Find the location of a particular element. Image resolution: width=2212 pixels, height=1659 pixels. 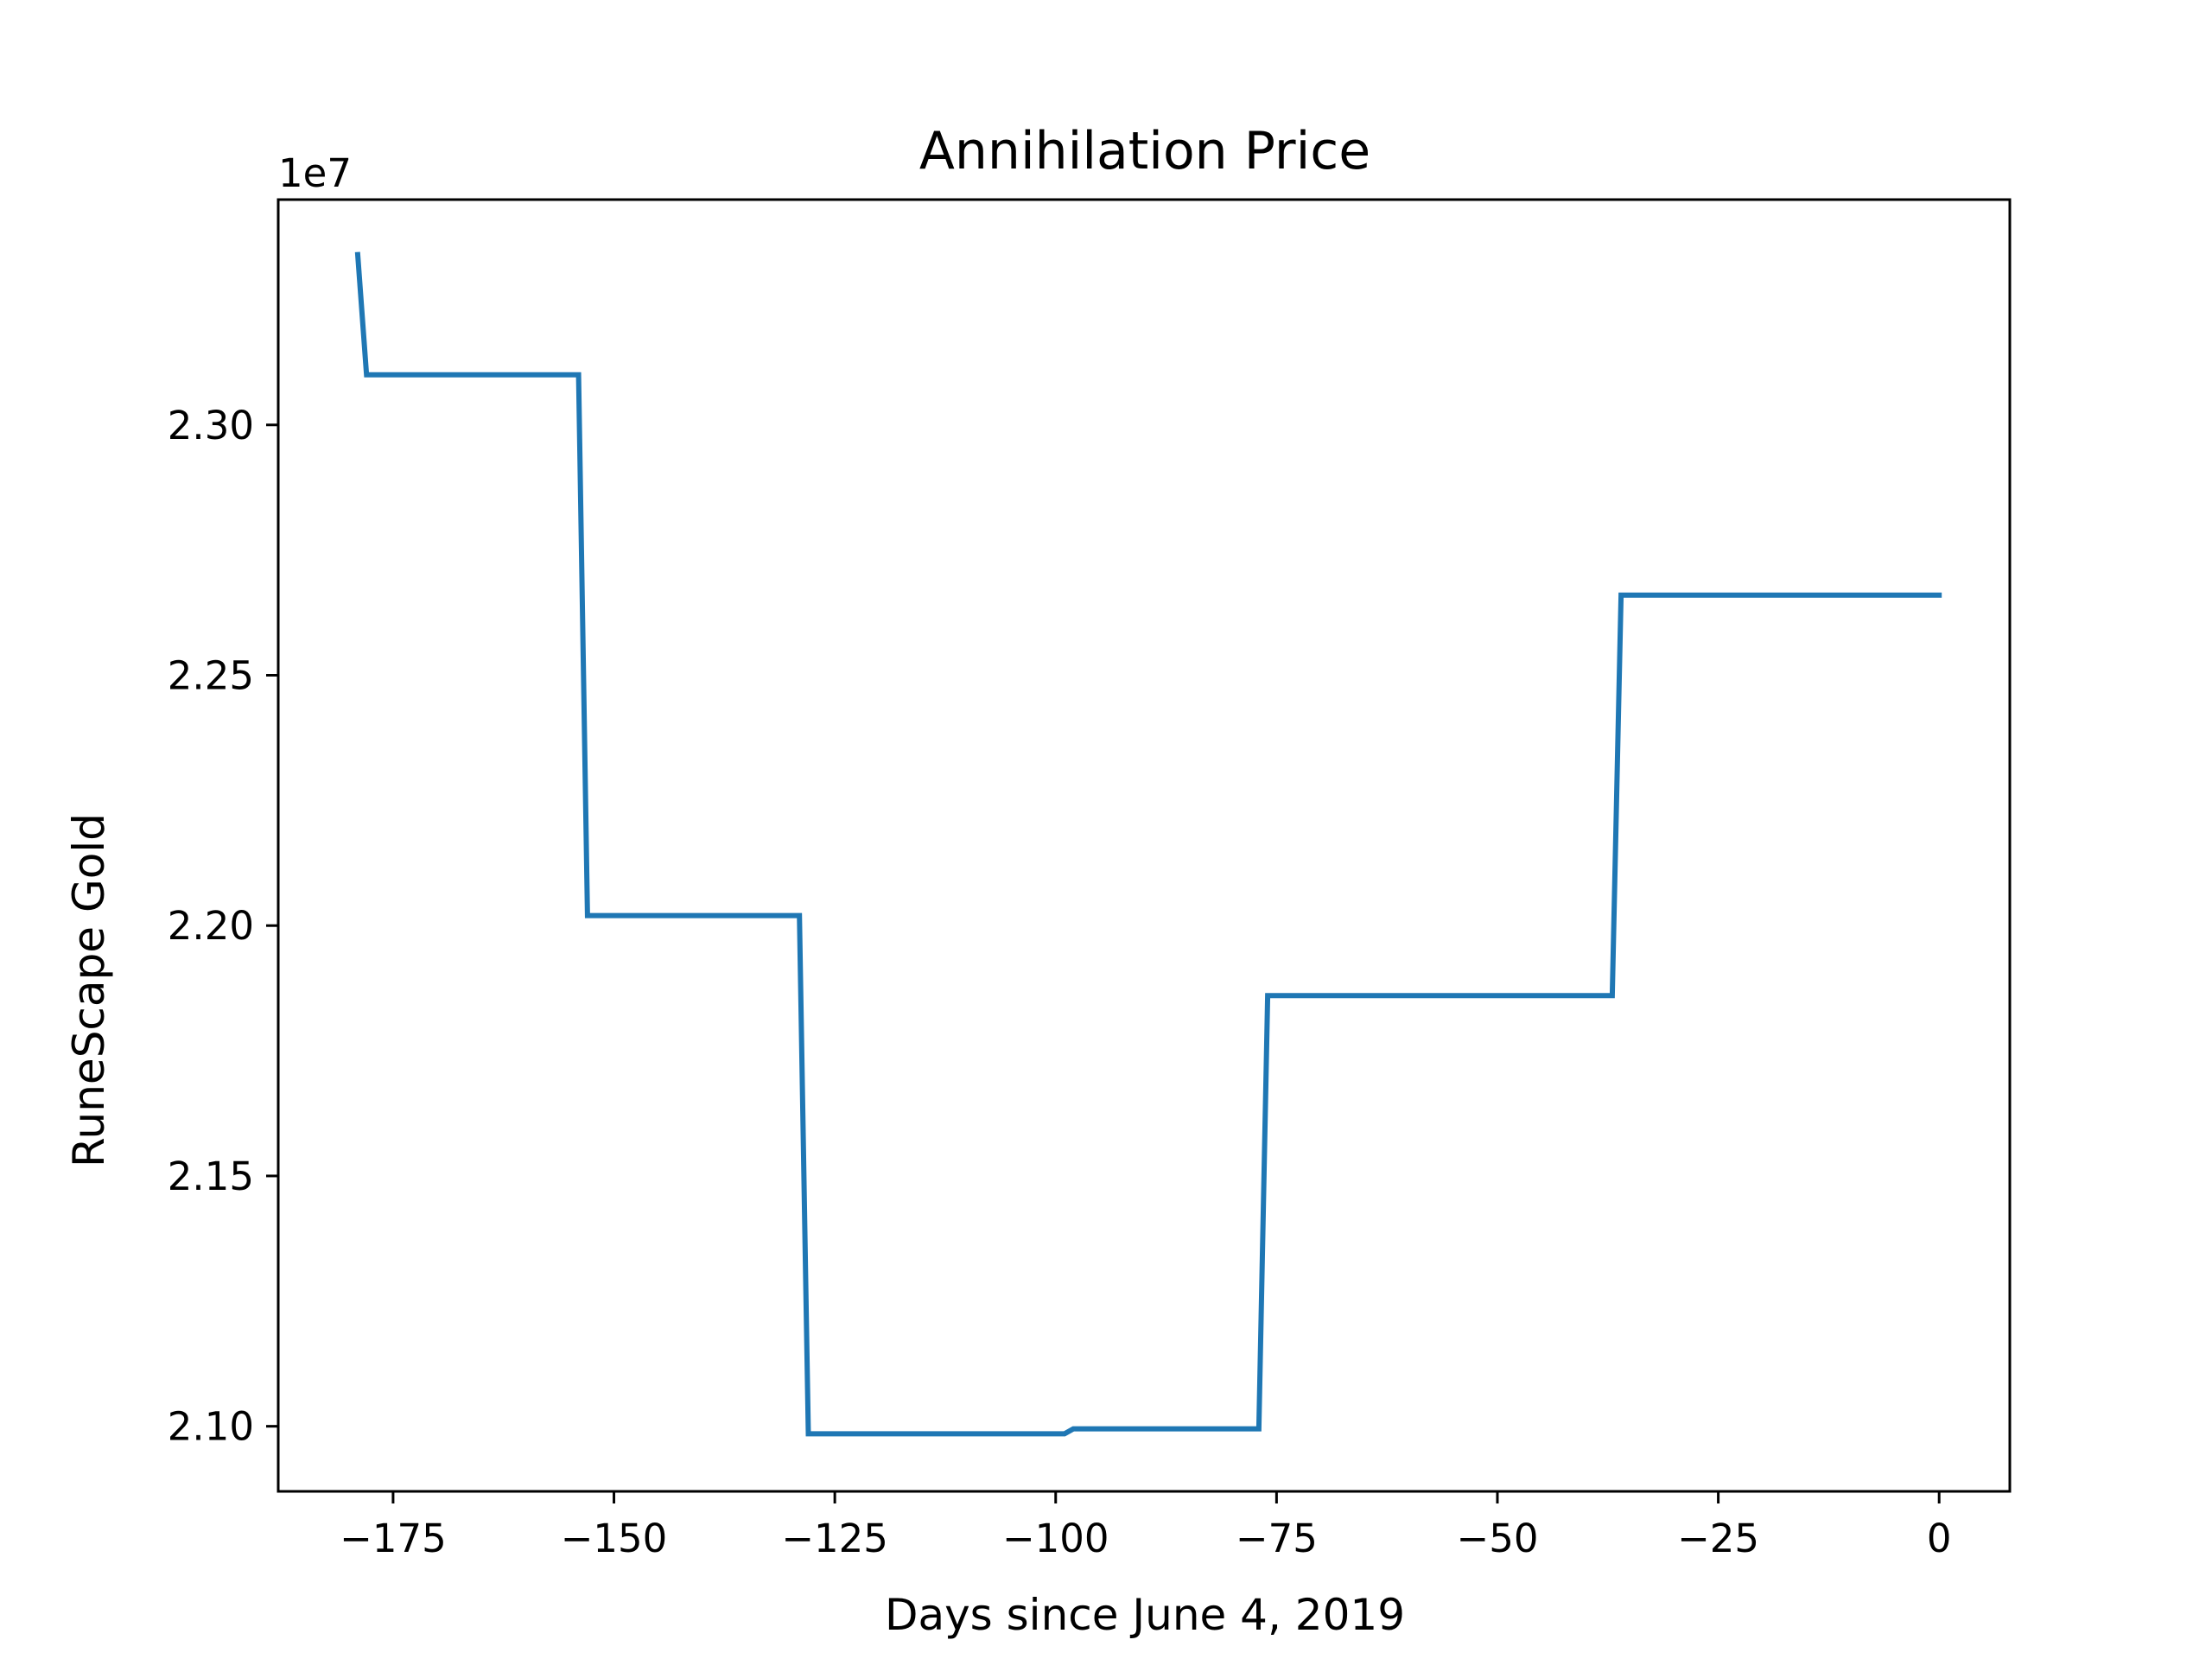

x-tick-label: −75 is located at coordinates (1277, 1538).